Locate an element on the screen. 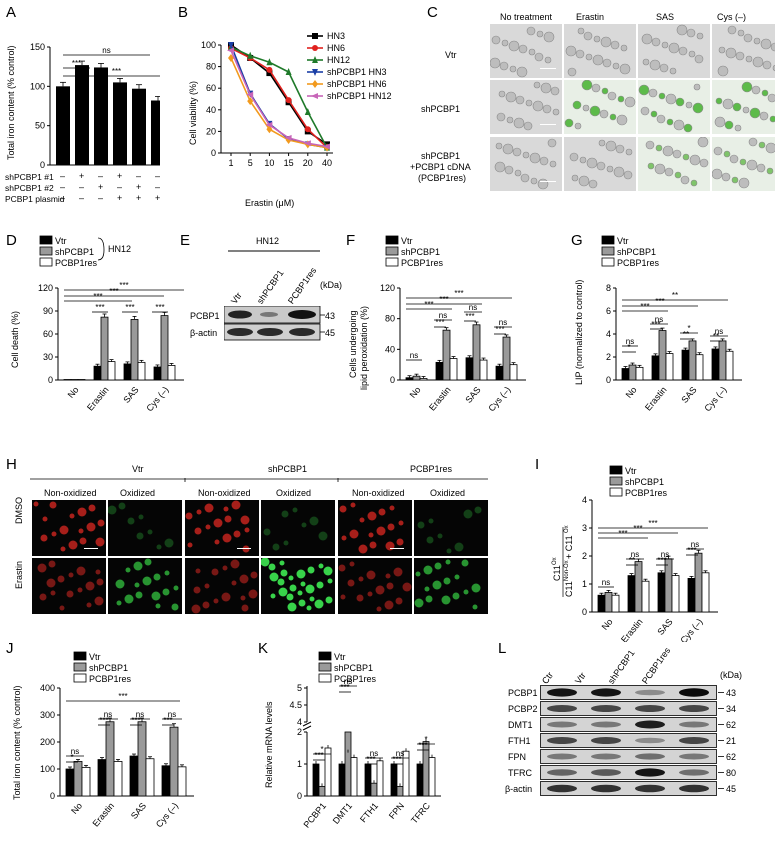 This screenshot has height=847, width=775. scale-bar is located at coordinates (244, 549).